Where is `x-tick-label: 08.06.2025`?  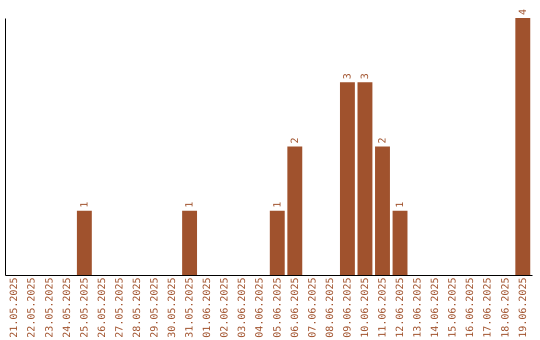 x-tick-label: 08.06.2025 is located at coordinates (330, 308).